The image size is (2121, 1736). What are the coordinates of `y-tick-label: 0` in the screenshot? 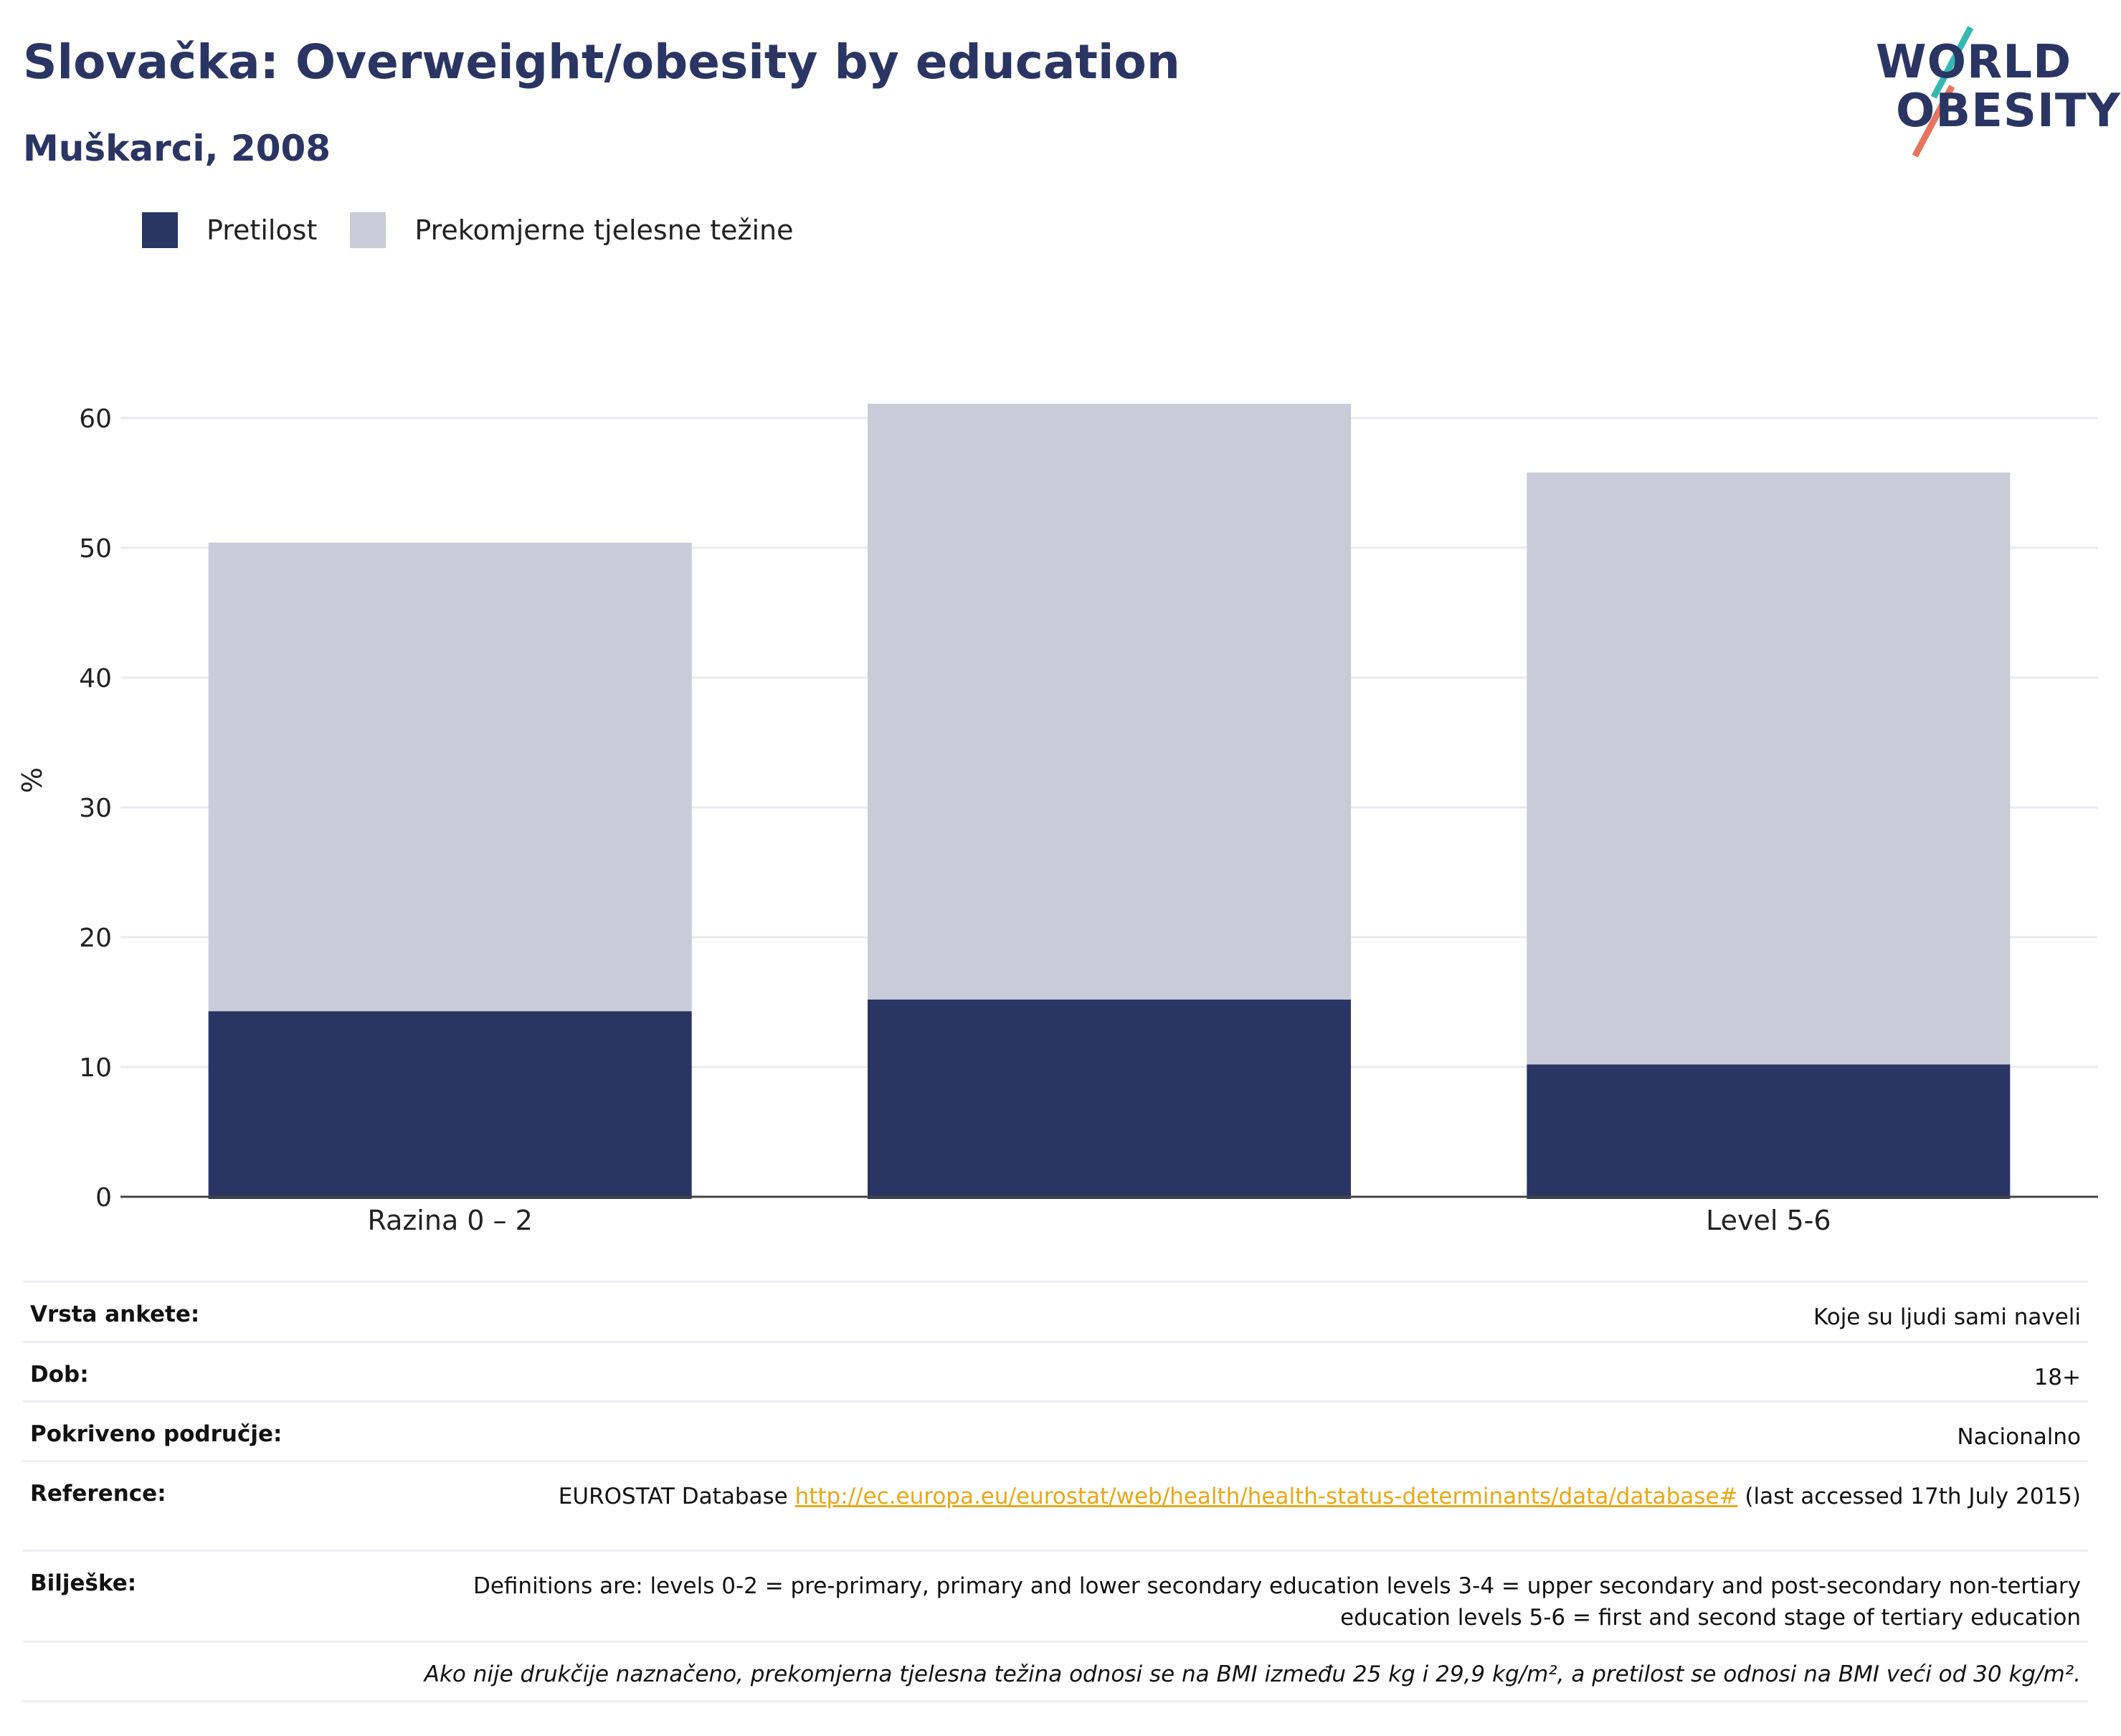 It's located at (103, 1198).